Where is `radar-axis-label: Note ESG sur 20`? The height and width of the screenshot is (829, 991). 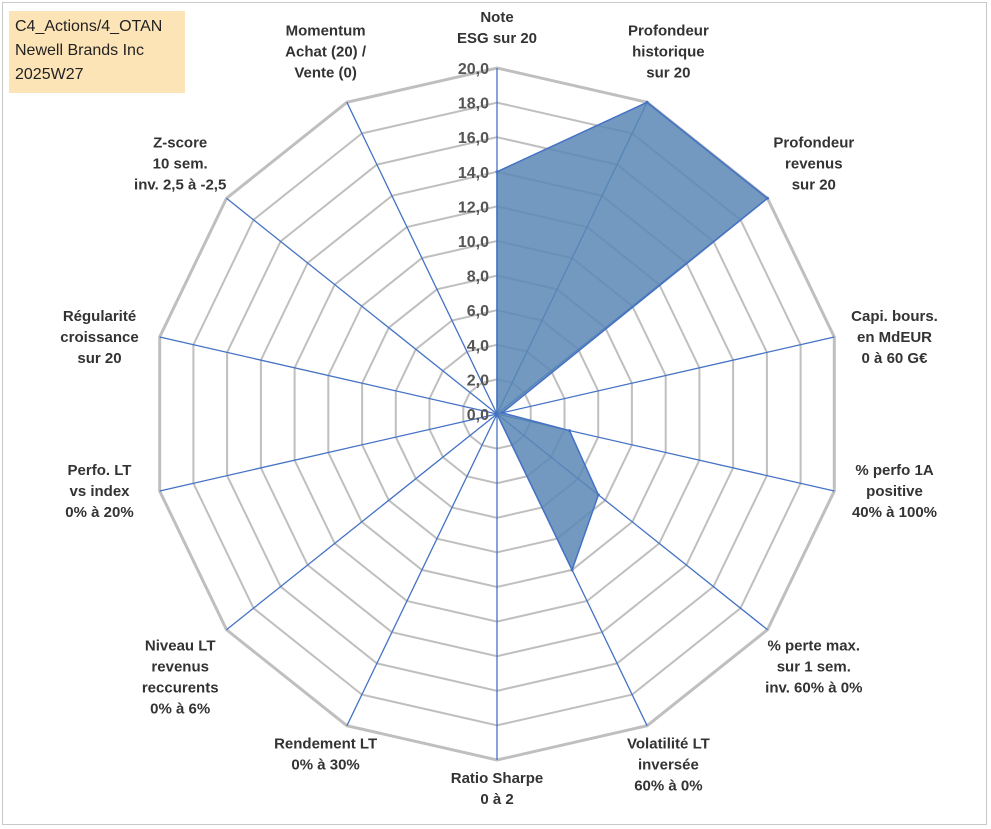 radar-axis-label: Note ESG sur 20 is located at coordinates (497, 28).